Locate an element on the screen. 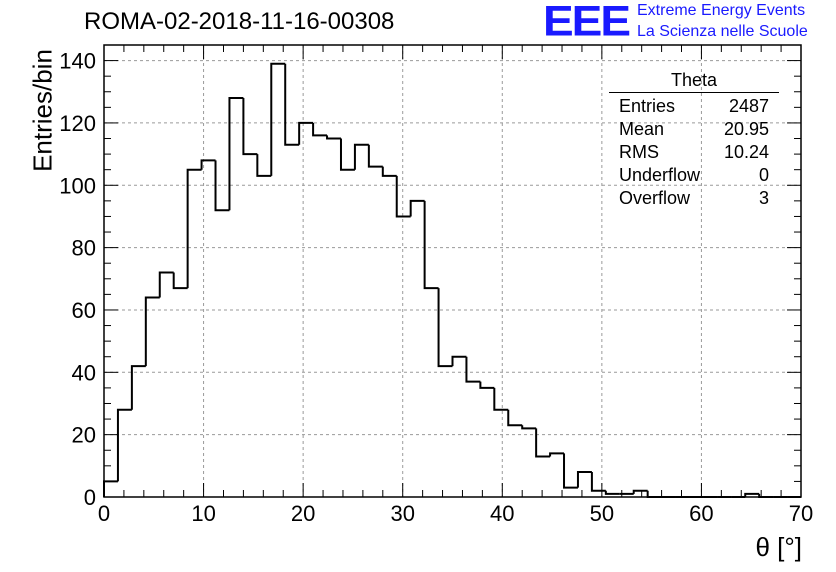  stats-row-mean: Mean 20.95 is located at coordinates (694, 129).